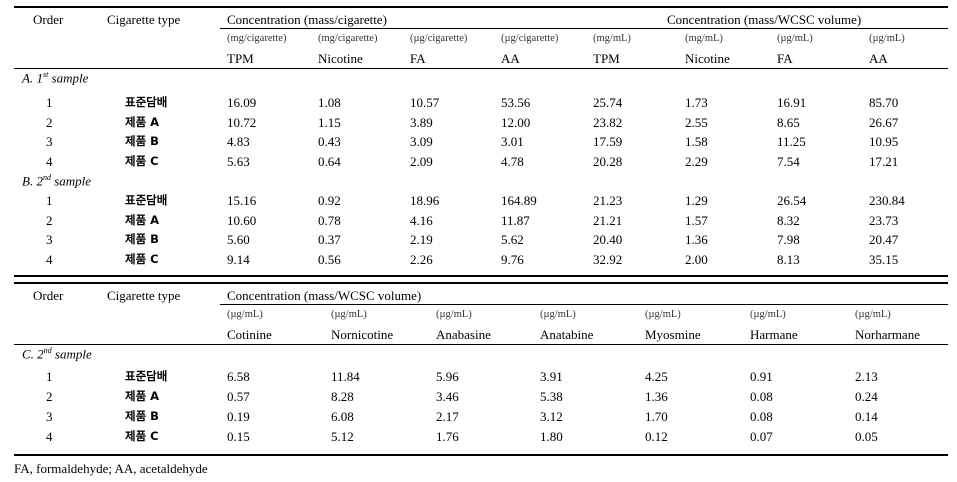 Image resolution: width=957 pixels, height=482 pixels. Describe the element at coordinates (884, 102) in the screenshot. I see `value-cell: 85.70` at that location.